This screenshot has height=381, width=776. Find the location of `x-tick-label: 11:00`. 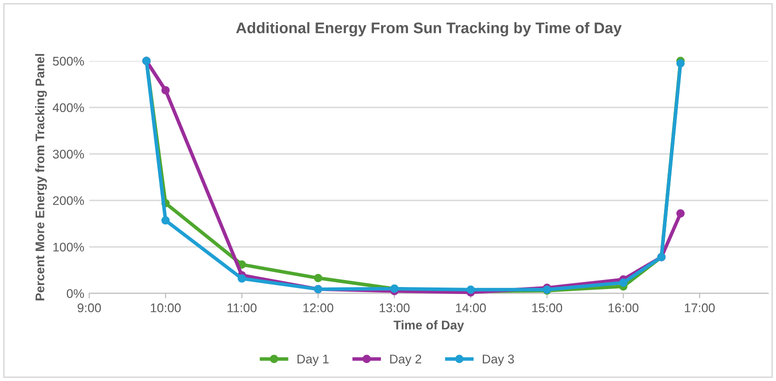

x-tick-label: 11:00 is located at coordinates (242, 307).